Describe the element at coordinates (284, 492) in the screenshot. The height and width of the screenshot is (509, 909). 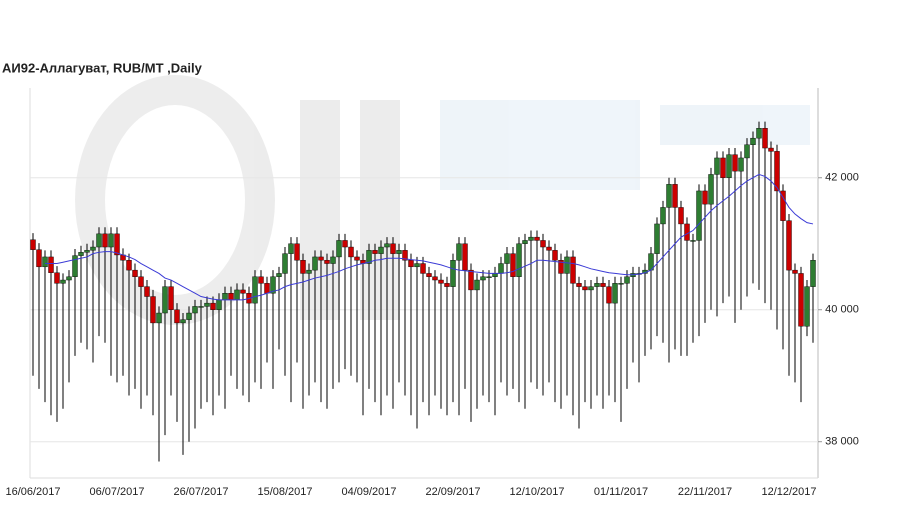
I see `x-tick-label: 15/08/2017` at that location.